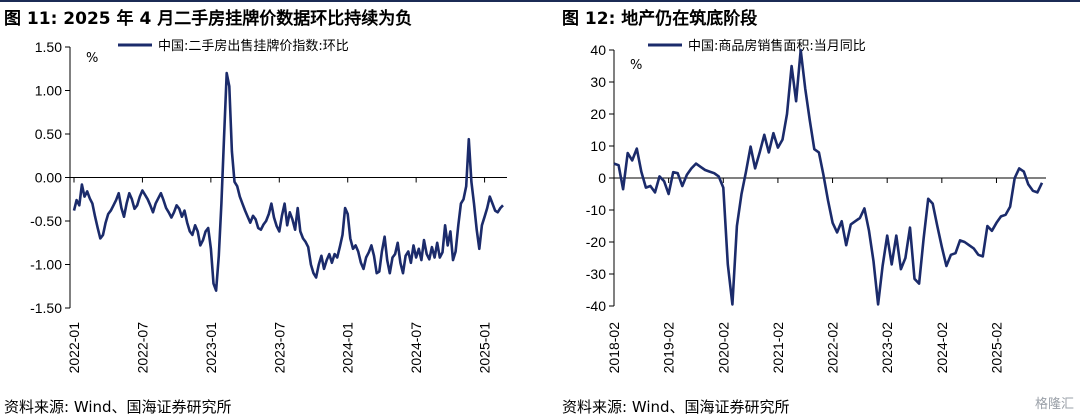 The height and width of the screenshot is (418, 1080). What do you see at coordinates (723, 348) in the screenshot?
I see `x-tick-label: 2020-02` at bounding box center [723, 348].